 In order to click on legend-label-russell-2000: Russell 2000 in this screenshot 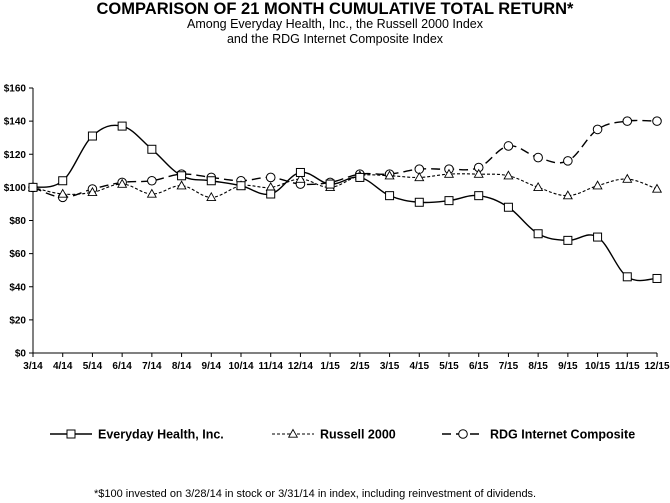, I will do `click(358, 435)`.